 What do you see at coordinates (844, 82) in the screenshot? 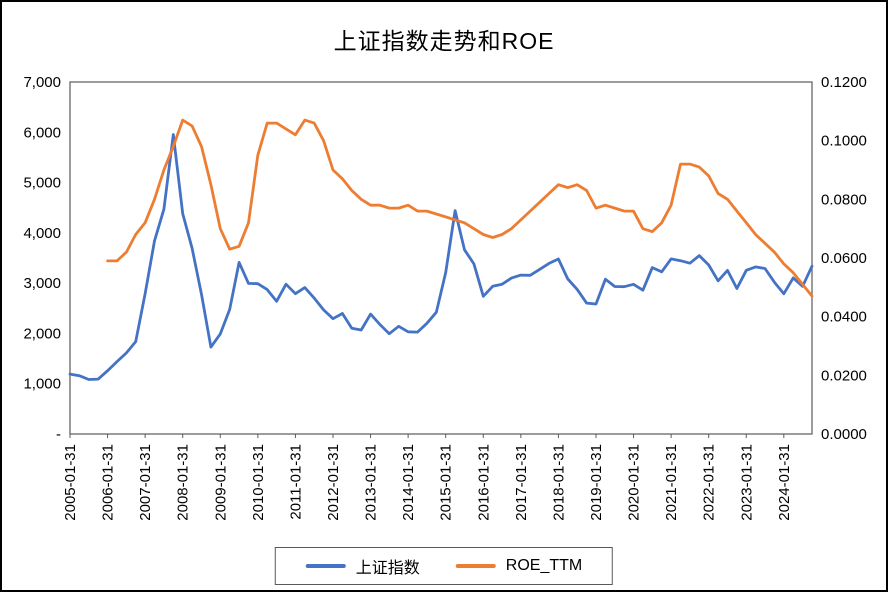
I see `y-axis-right-tick-label: 0.1200` at bounding box center [844, 82].